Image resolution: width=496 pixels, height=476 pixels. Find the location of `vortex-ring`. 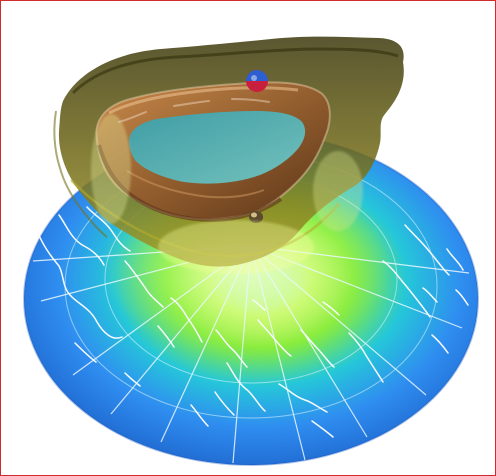

vortex-ring is located at coordinates (213, 152).